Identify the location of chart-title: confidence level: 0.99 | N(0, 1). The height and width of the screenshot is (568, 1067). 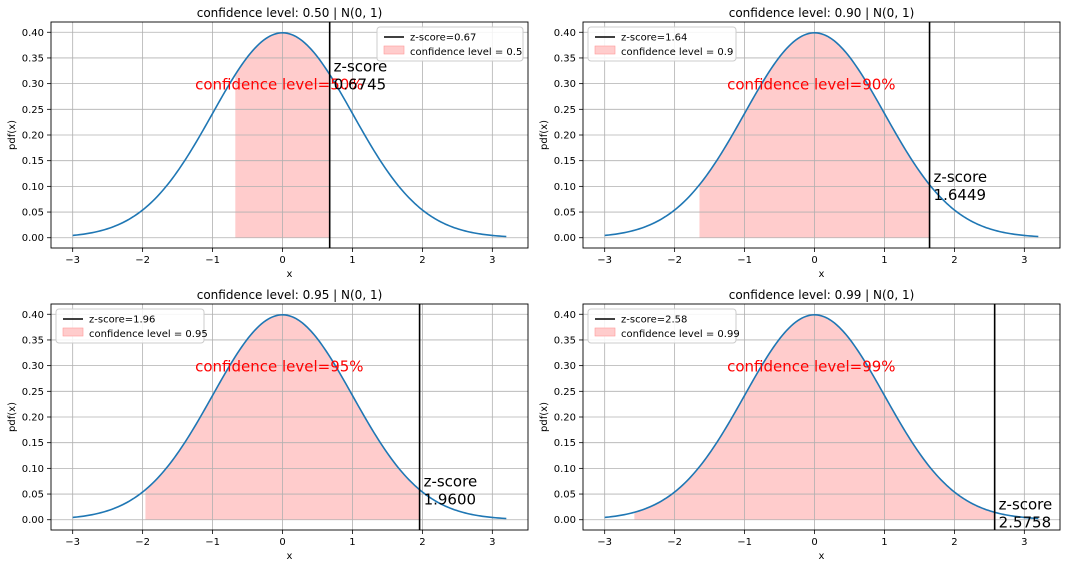
(822, 295).